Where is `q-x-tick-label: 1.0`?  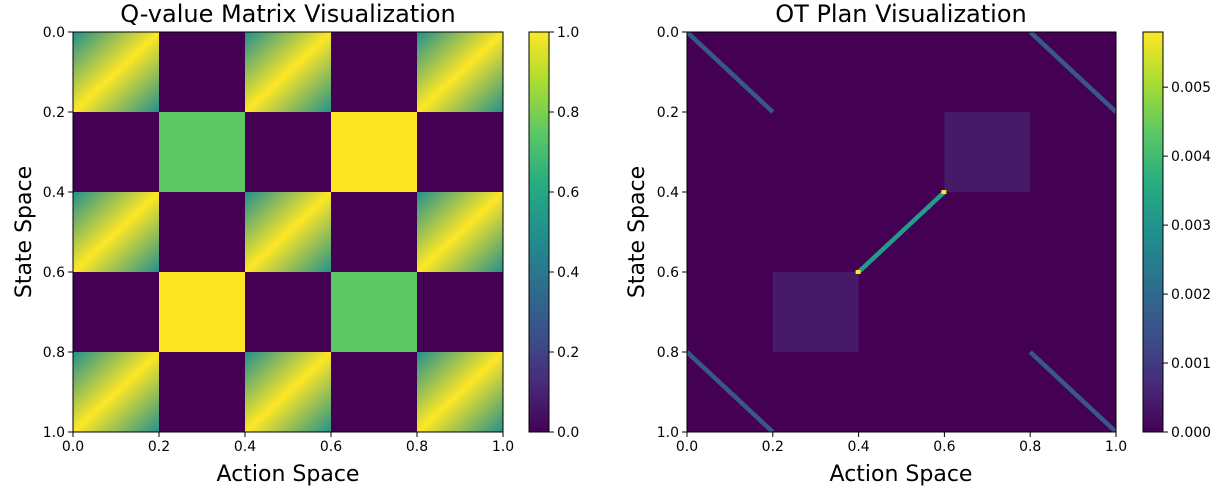 q-x-tick-label: 1.0 is located at coordinates (503, 447).